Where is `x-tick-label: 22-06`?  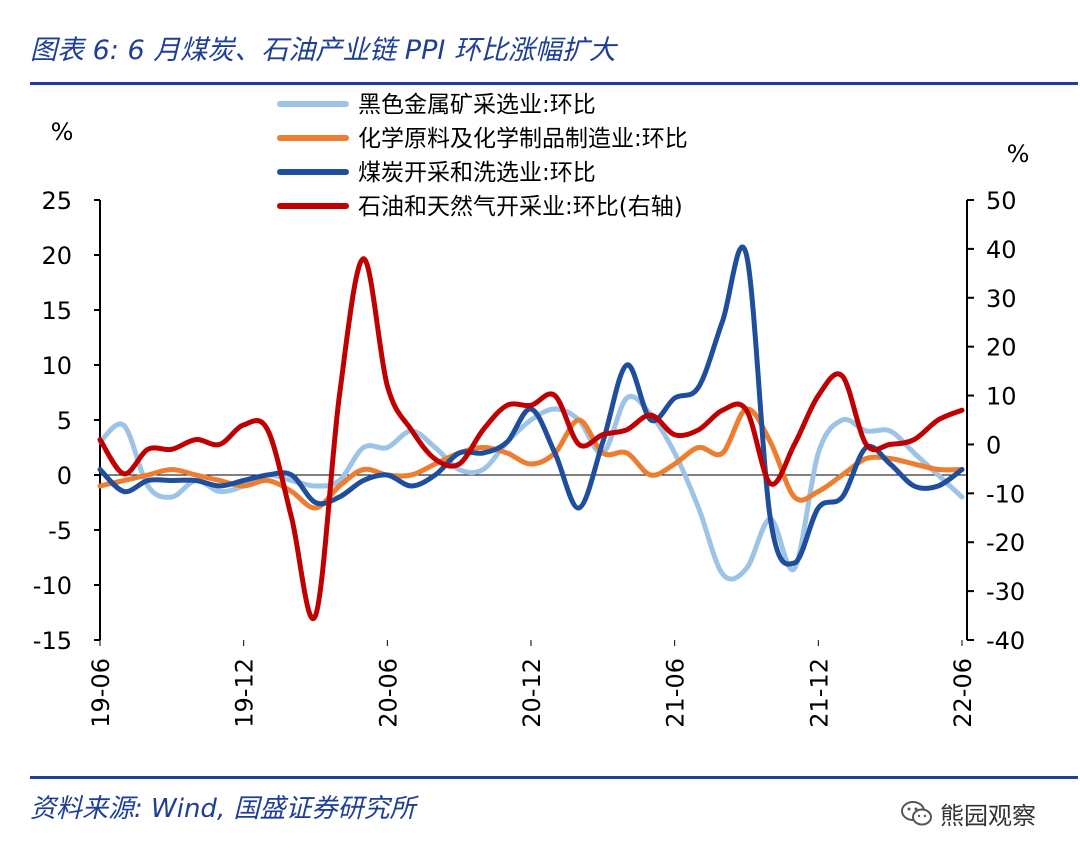 x-tick-label: 22-06 is located at coordinates (963, 693).